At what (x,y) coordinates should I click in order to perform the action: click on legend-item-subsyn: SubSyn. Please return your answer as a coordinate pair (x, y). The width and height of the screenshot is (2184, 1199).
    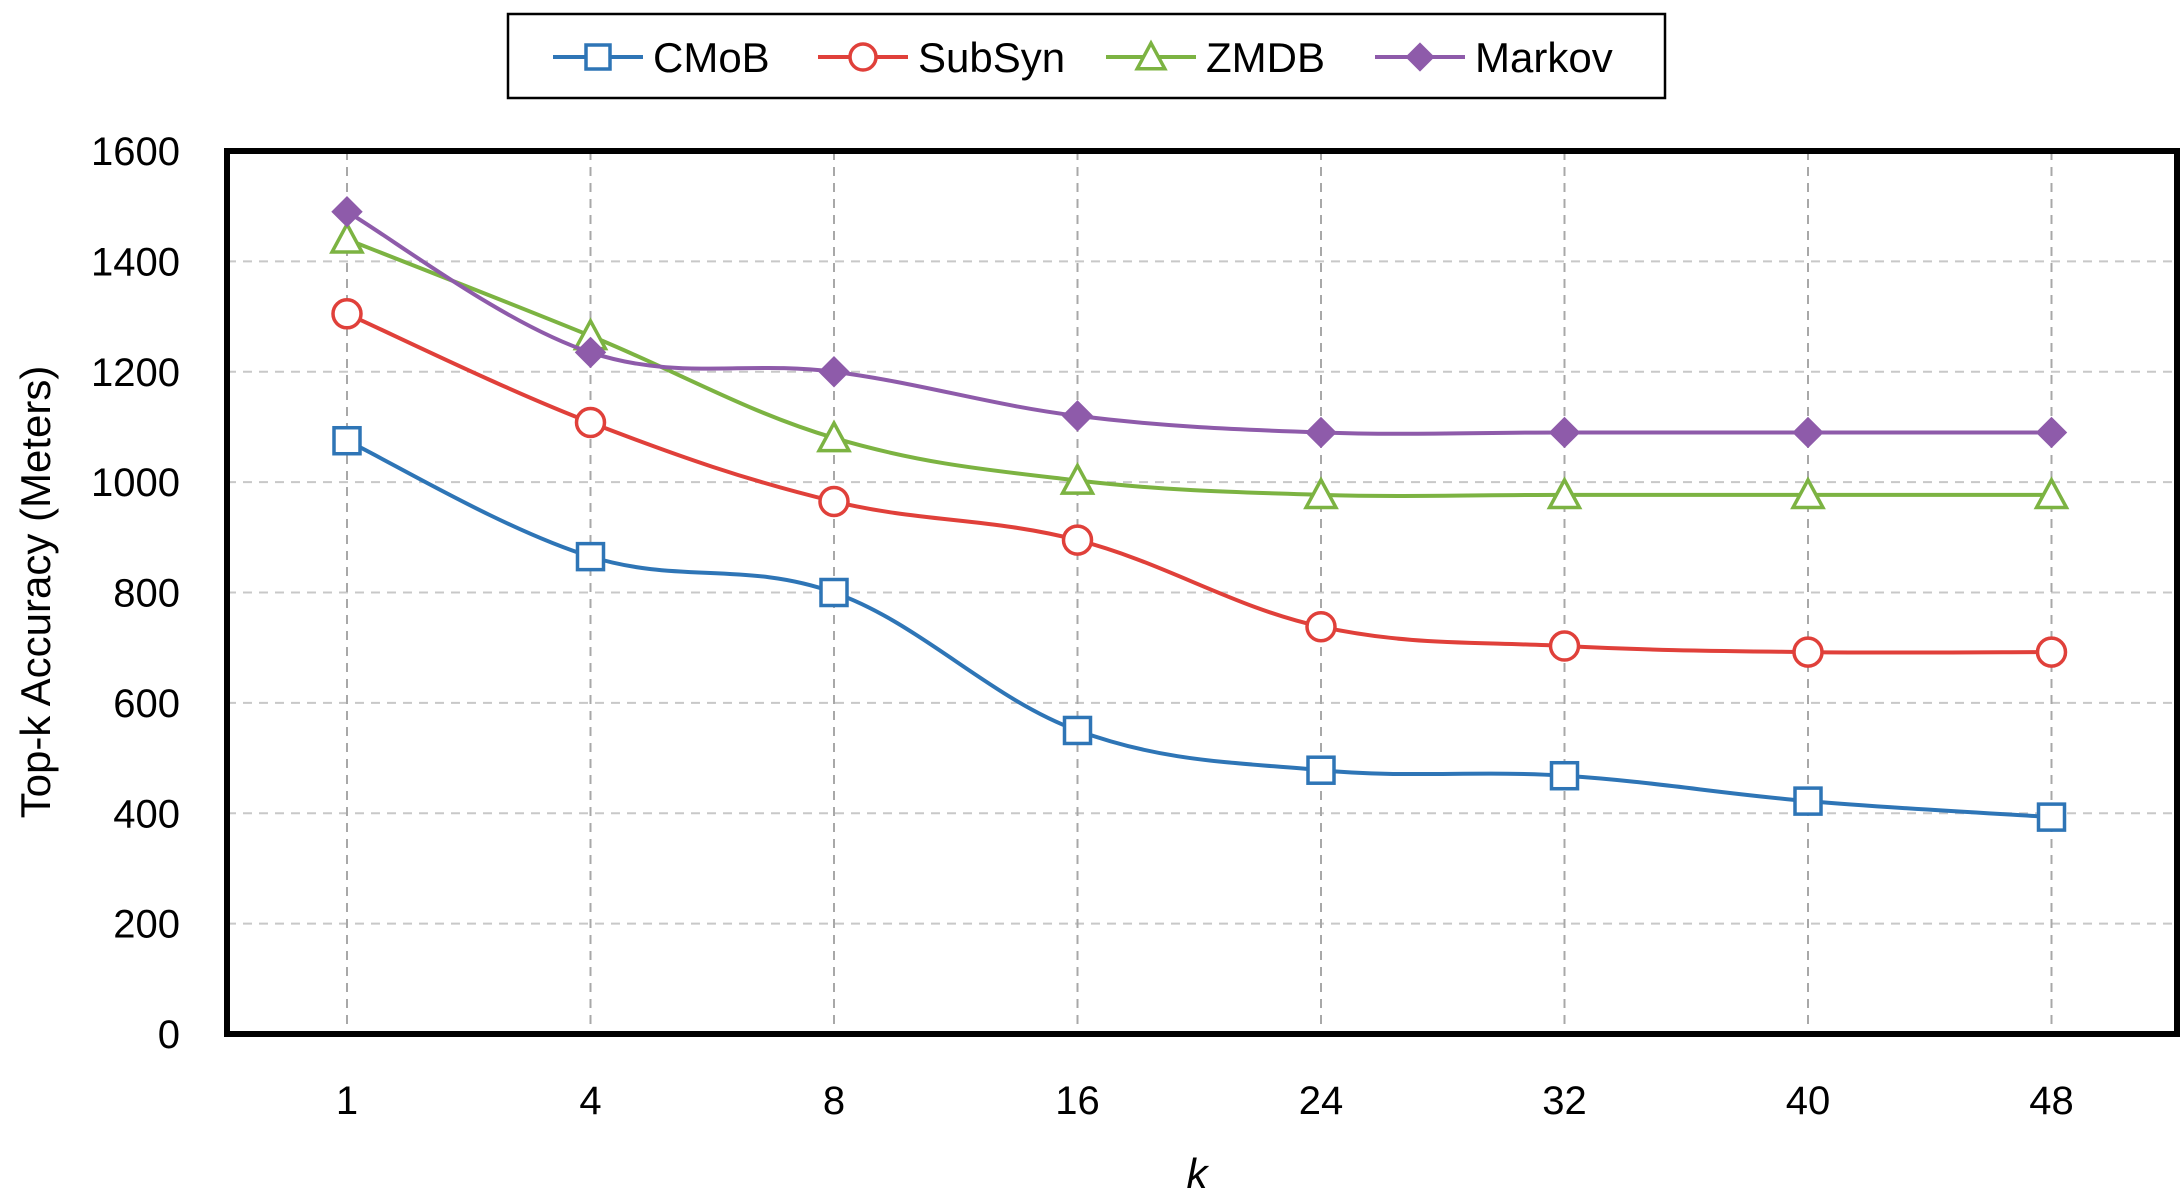
    Looking at the image, I should click on (941, 57).